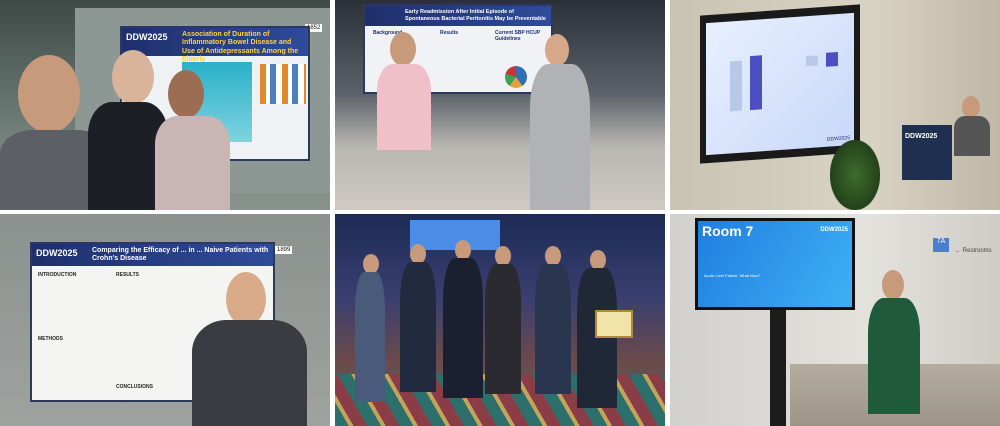  What do you see at coordinates (732, 275) in the screenshot?
I see `session-title: Acute Liver Failure, What Now?` at bounding box center [732, 275].